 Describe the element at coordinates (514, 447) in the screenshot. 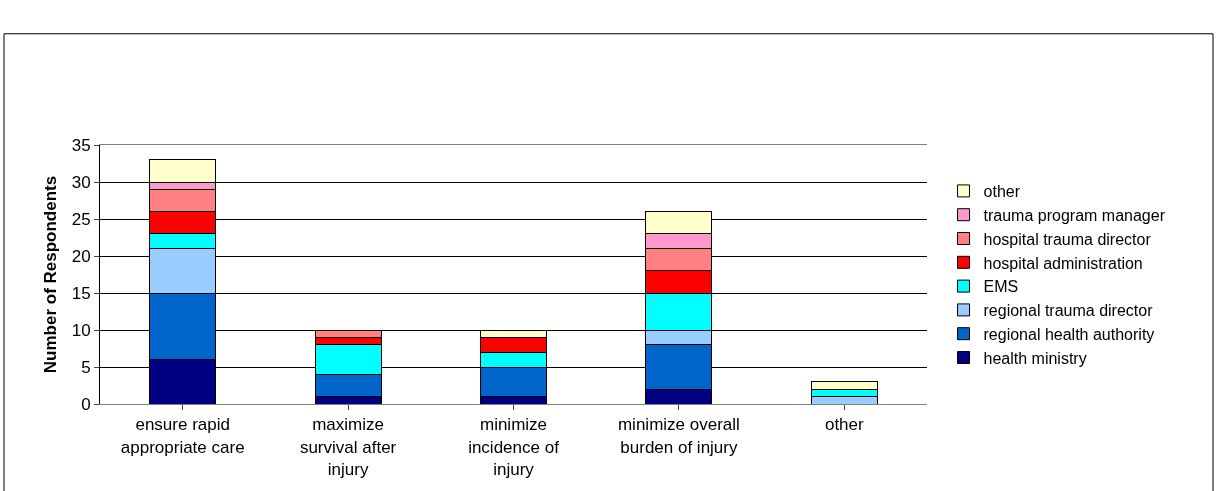

I see `x-tick-label: minimize incidence of injury` at that location.